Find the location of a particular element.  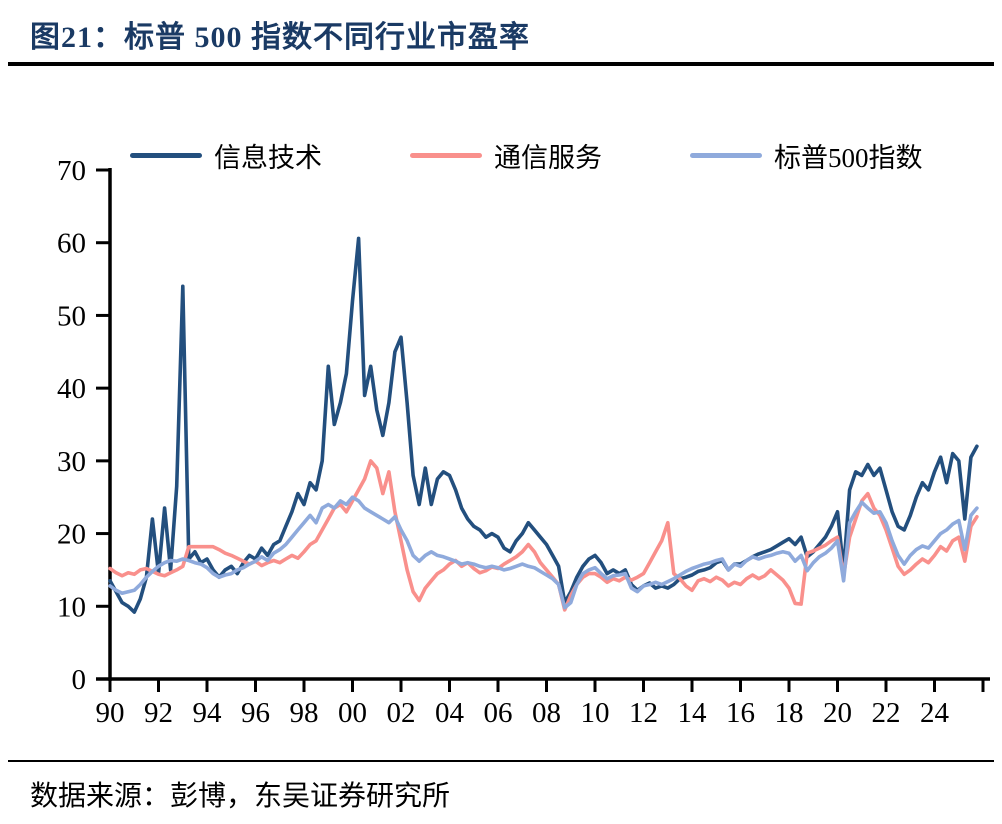

y-tick-label: 40 is located at coordinates (71, 389).